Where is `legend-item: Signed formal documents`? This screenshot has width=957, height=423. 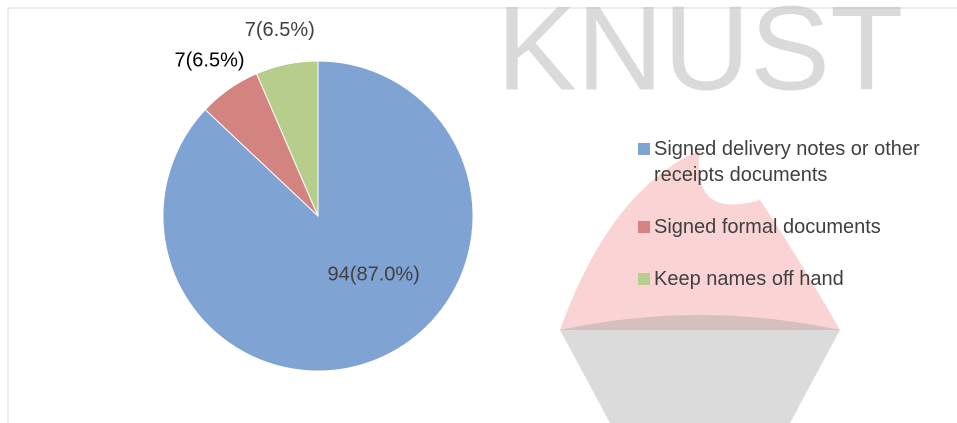 legend-item: Signed formal documents is located at coordinates (793, 227).